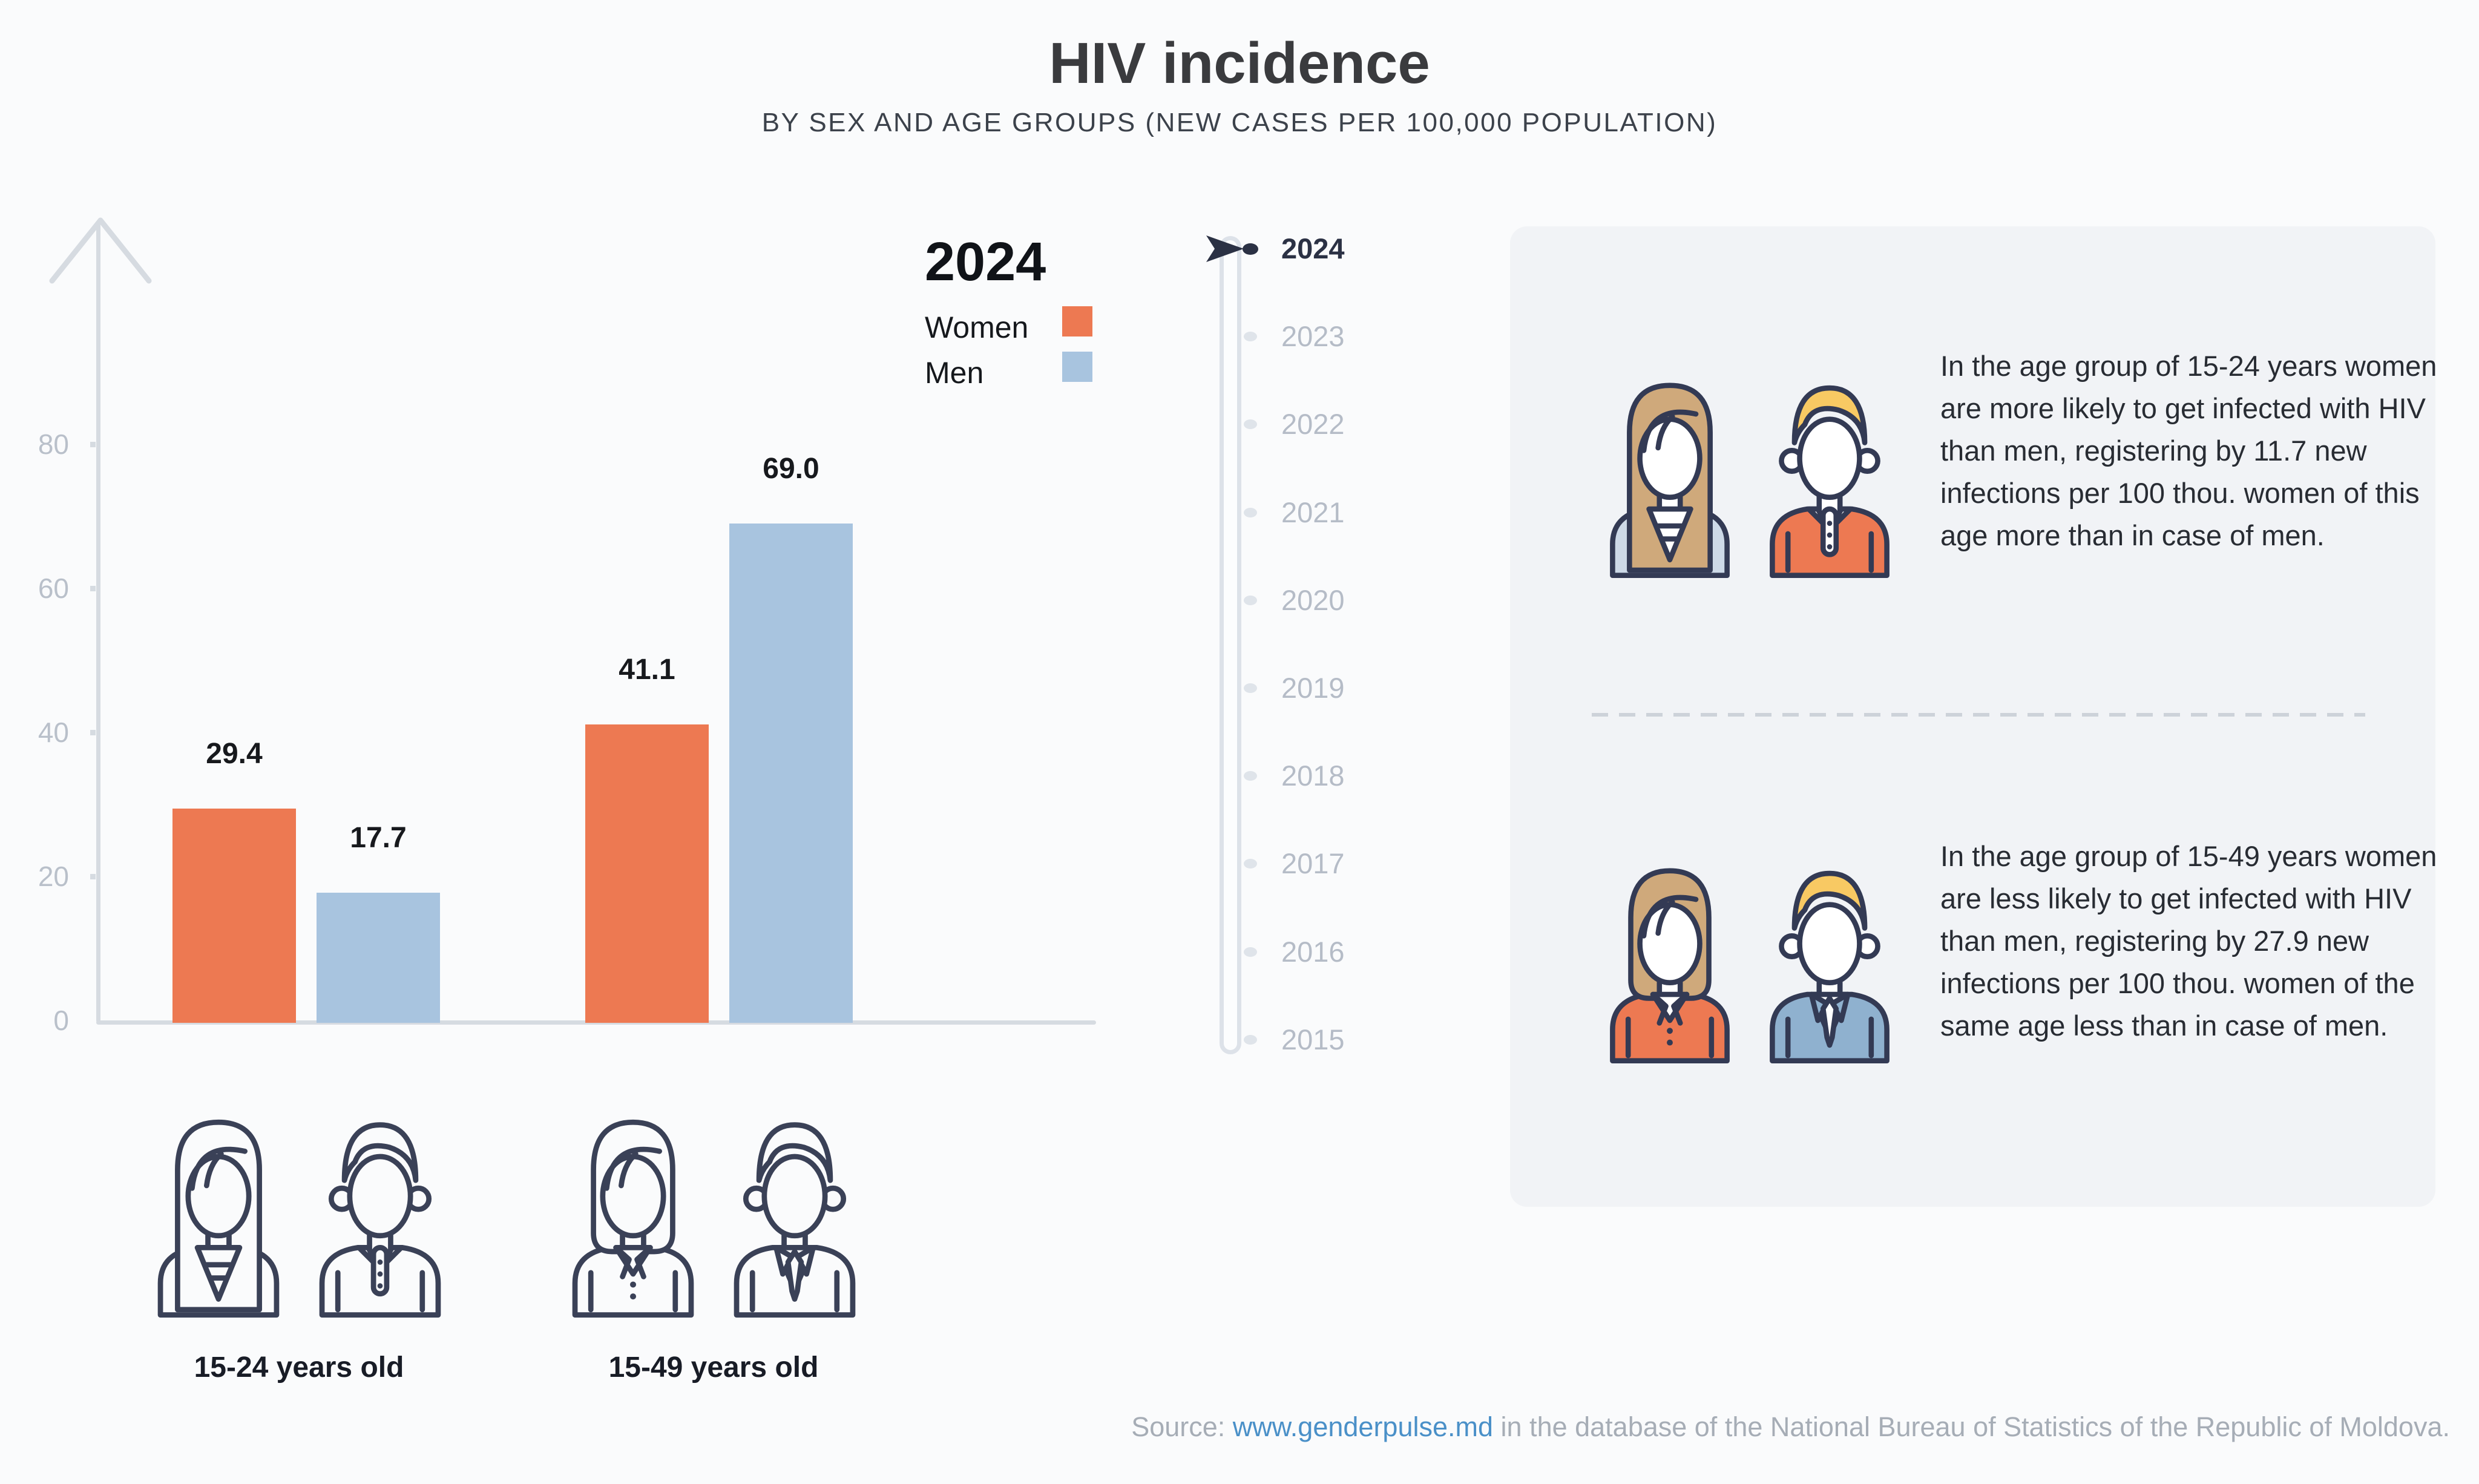  Describe the element at coordinates (1230, 645) in the screenshot. I see `year-slider-track` at that location.